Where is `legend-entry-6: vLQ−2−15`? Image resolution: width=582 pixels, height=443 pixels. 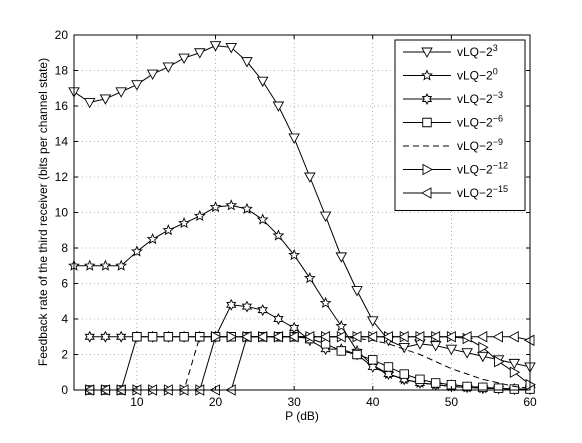 legend-entry-6: vLQ−2−15 is located at coordinates (455, 192).